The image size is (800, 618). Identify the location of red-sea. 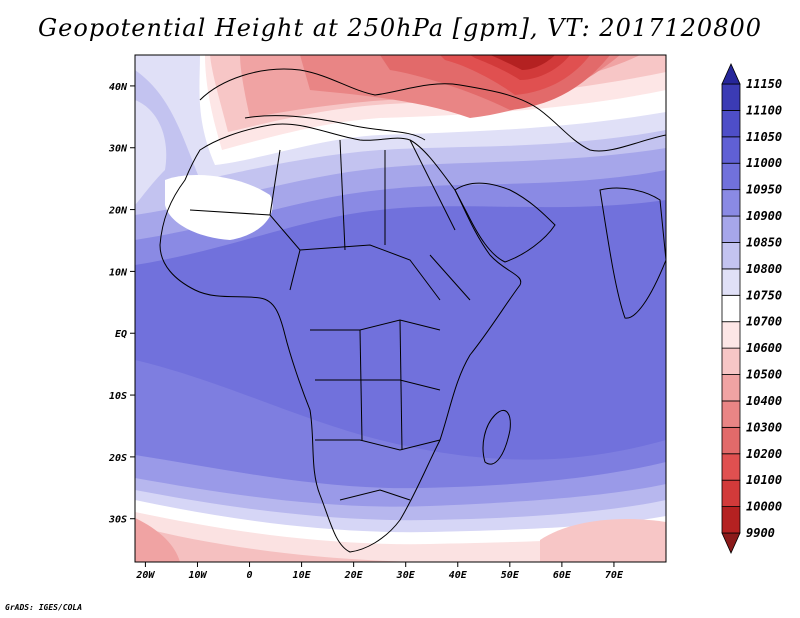
(432, 185).